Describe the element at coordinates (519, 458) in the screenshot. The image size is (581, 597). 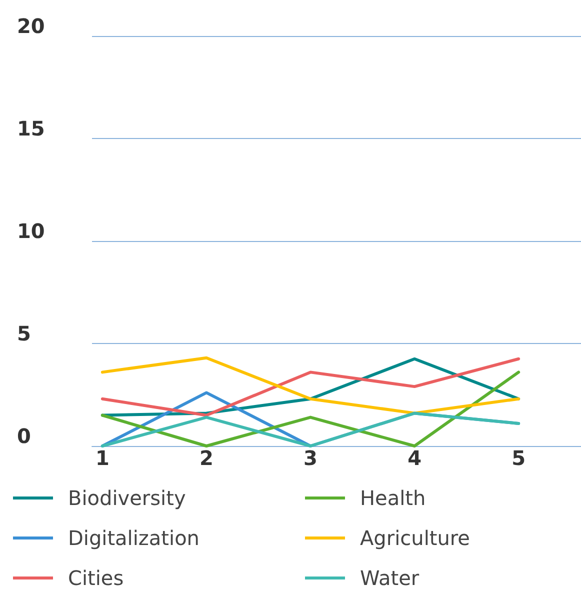
I see `x-tick-label: 5` at that location.